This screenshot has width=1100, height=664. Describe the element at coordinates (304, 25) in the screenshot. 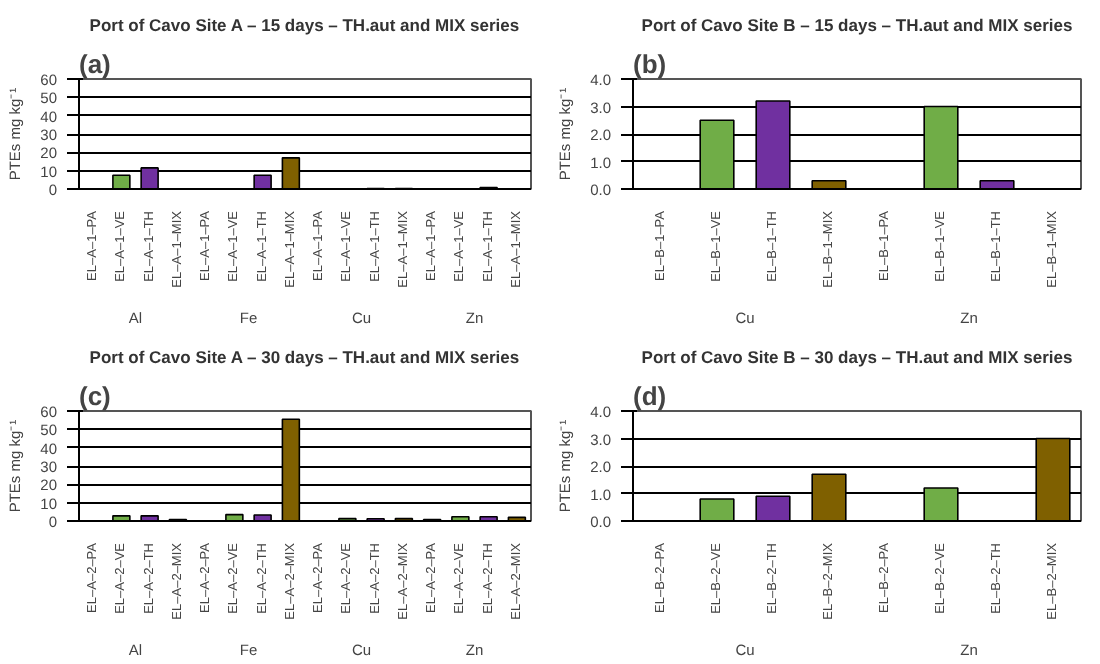

I see `chart-title: Port of Cavo Site A – 15 days – TH.aut and MIX series` at that location.